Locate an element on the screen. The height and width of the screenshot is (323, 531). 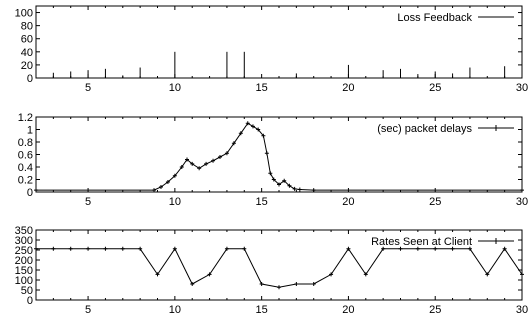
series-line is located at coordinates (279, 267).